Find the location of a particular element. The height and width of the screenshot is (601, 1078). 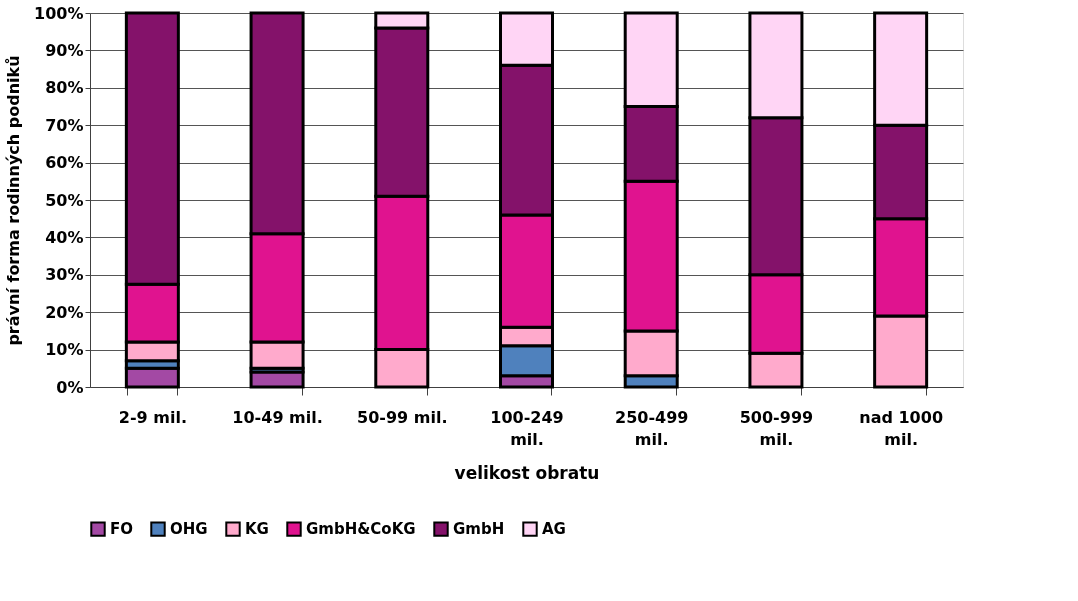

legend-label: KG is located at coordinates (257, 529).